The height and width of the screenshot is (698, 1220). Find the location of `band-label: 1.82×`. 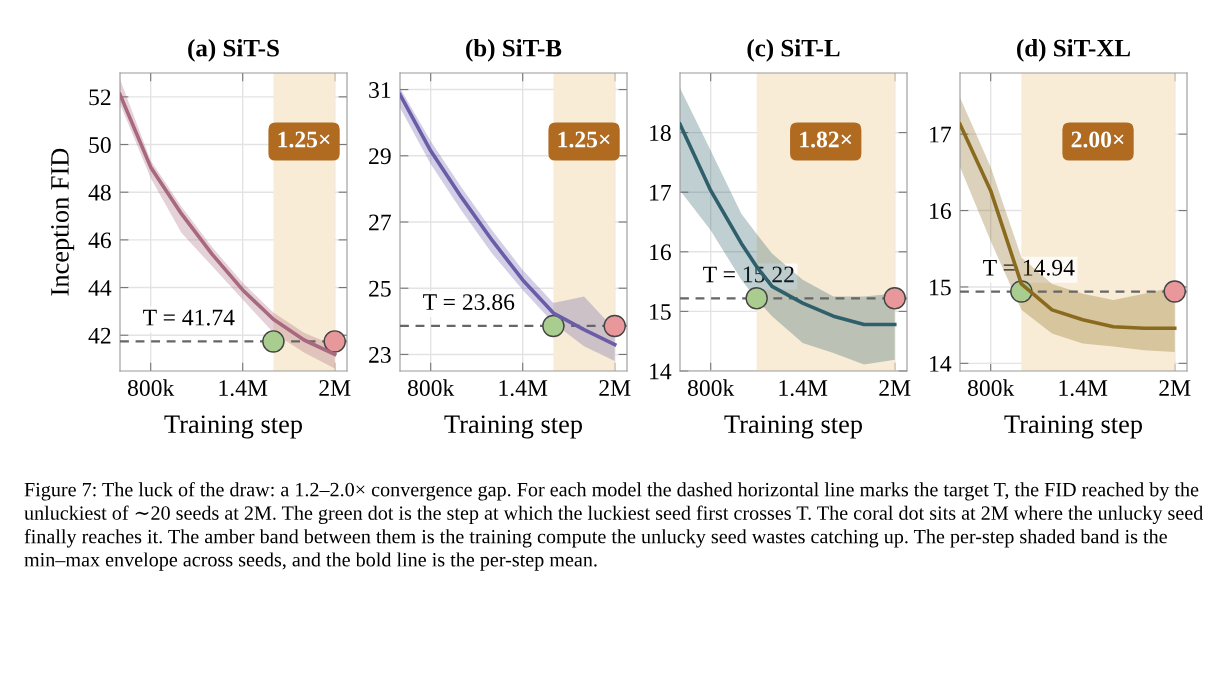

band-label: 1.82× is located at coordinates (826, 139).